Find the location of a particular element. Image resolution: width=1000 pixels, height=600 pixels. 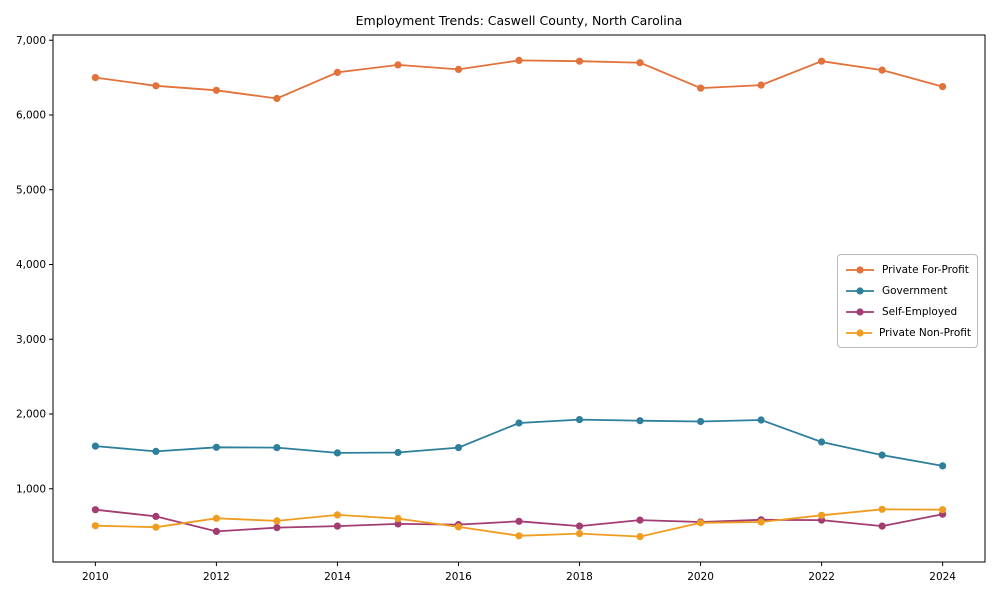

x-tick-label: 2022 is located at coordinates (821, 577).